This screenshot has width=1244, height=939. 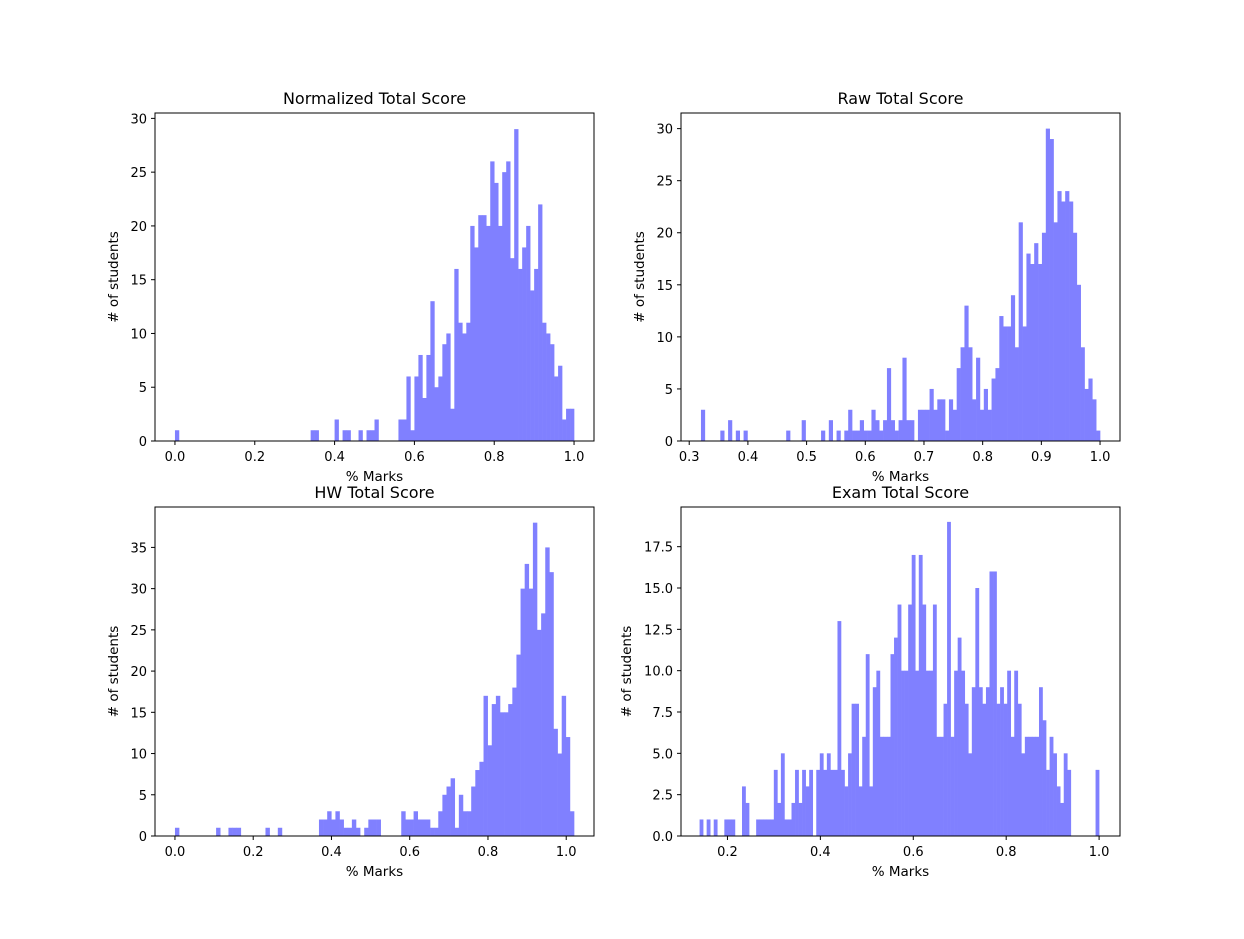 What do you see at coordinates (658, 589) in the screenshot?
I see `y-tick-label: 15.0` at bounding box center [658, 589].